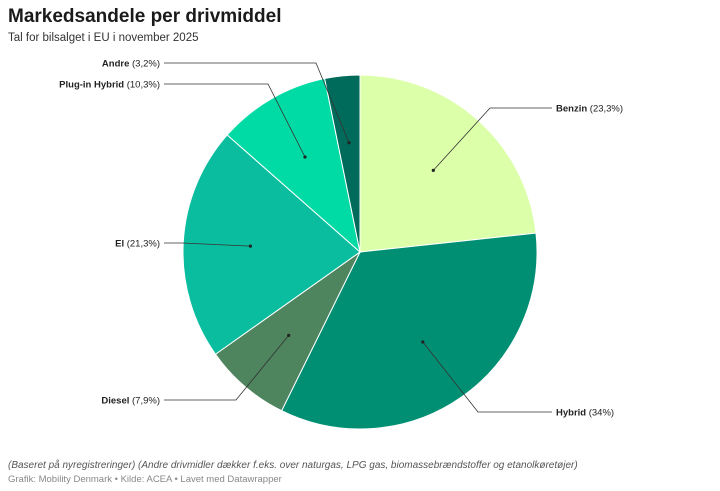 The width and height of the screenshot is (720, 491). Describe the element at coordinates (487, 377) in the screenshot. I see `leader-line-hybrid` at that location.